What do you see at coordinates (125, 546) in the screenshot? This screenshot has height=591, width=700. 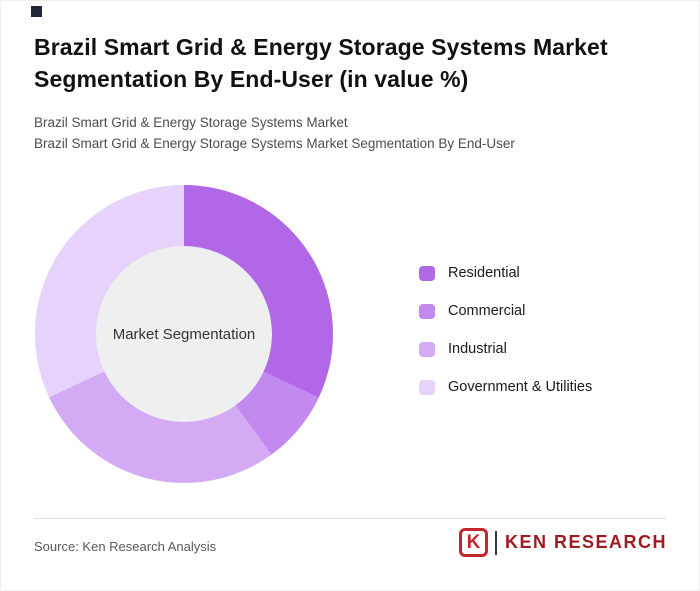 I see `source-attribution: Source: Ken Research Analysis` at bounding box center [125, 546].